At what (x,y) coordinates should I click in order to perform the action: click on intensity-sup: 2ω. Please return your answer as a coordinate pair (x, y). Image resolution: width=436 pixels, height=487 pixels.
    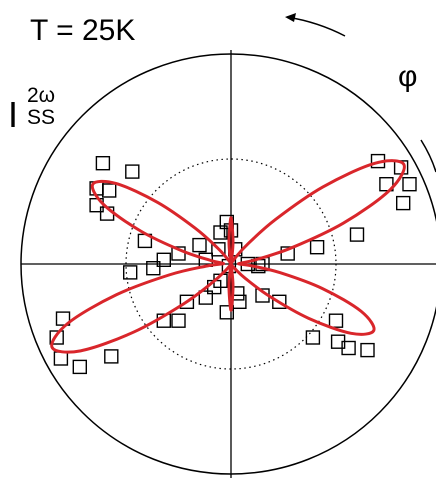
    Looking at the image, I should click on (41, 95).